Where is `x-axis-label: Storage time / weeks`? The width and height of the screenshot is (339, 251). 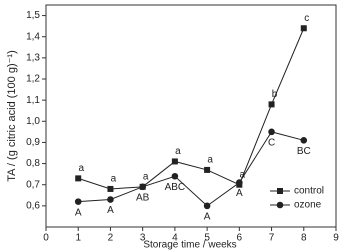
x-axis-label: Storage time / weeks is located at coordinates (189, 245).